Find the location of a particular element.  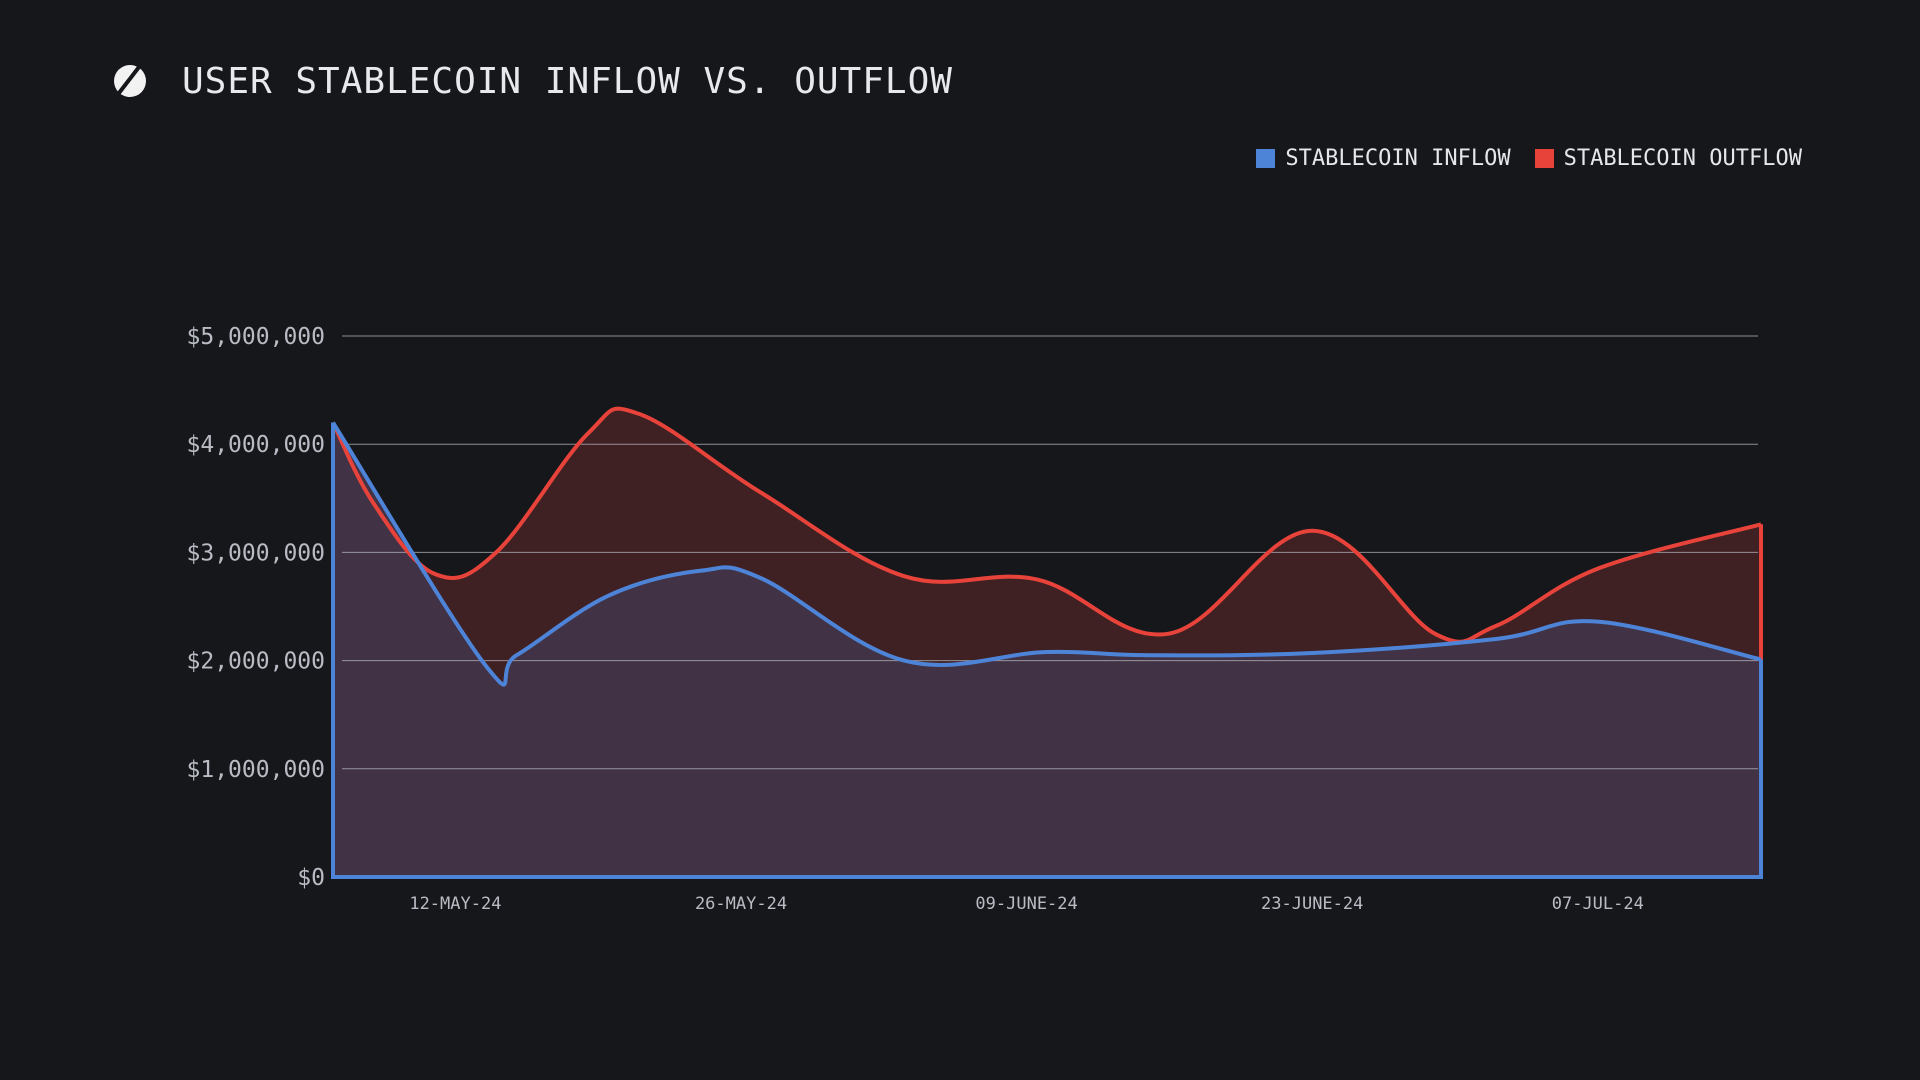

y-tick-label: $4,000,000 is located at coordinates (256, 445).